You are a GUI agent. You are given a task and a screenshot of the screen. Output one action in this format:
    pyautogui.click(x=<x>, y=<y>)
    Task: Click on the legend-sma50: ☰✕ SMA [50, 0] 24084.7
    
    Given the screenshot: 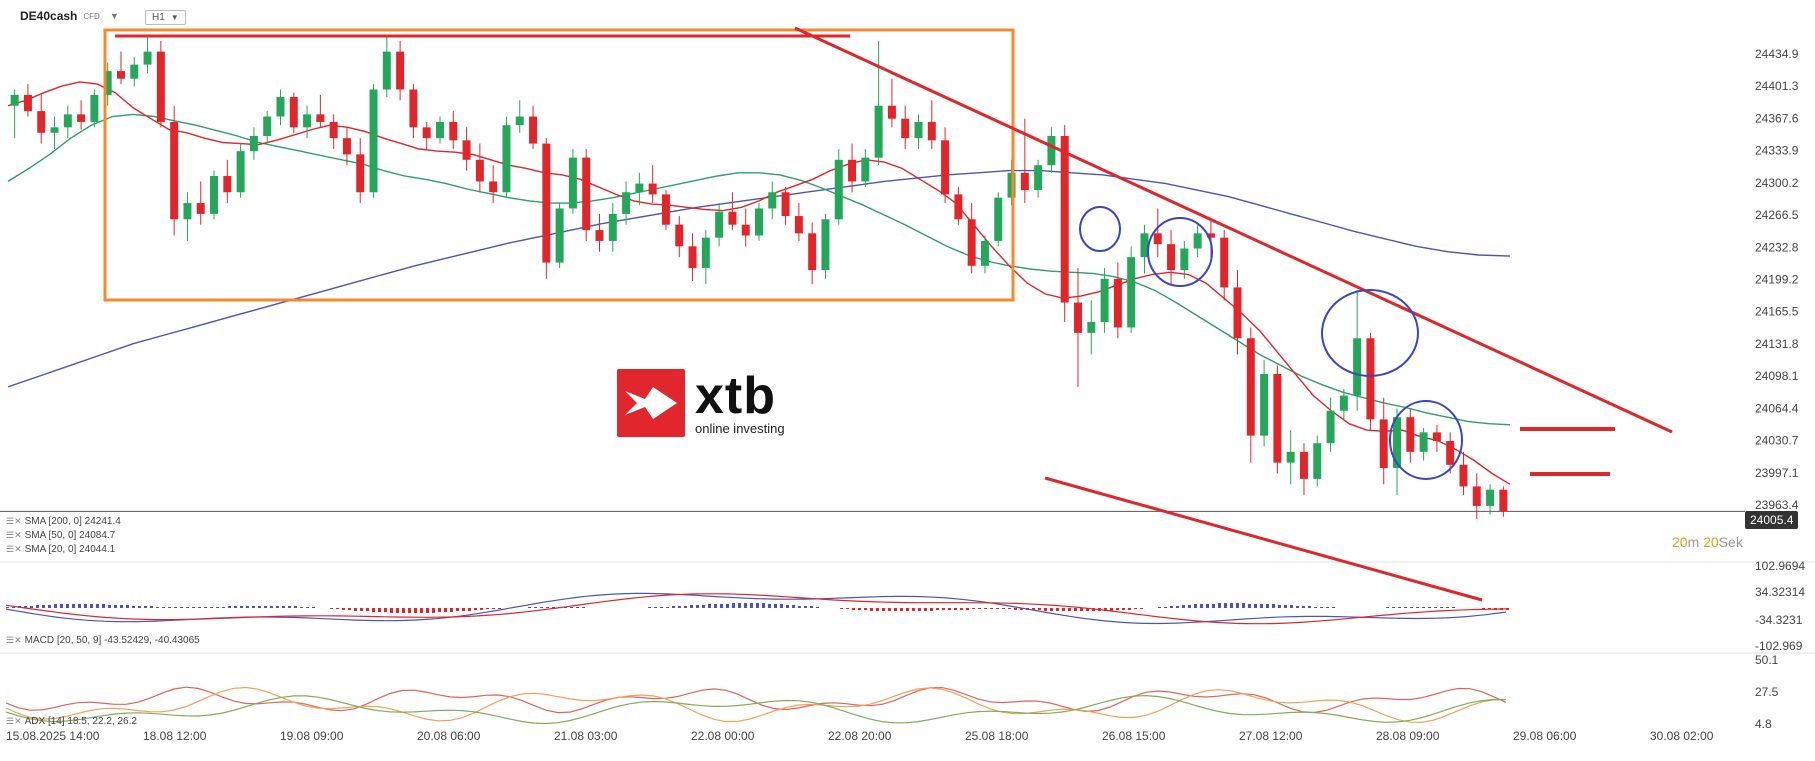 What is the action you would take?
    pyautogui.click(x=60, y=535)
    